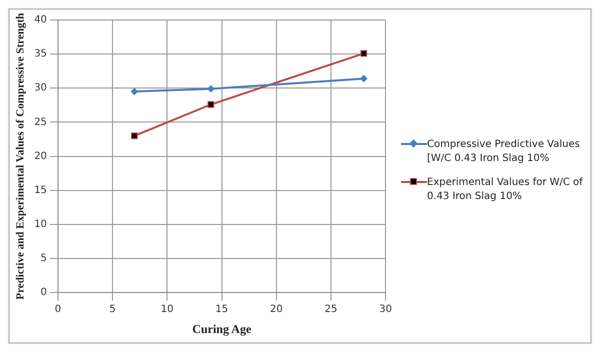 This screenshot has height=354, width=602. Describe the element at coordinates (40, 224) in the screenshot. I see `y-tick-label: 10` at that location.